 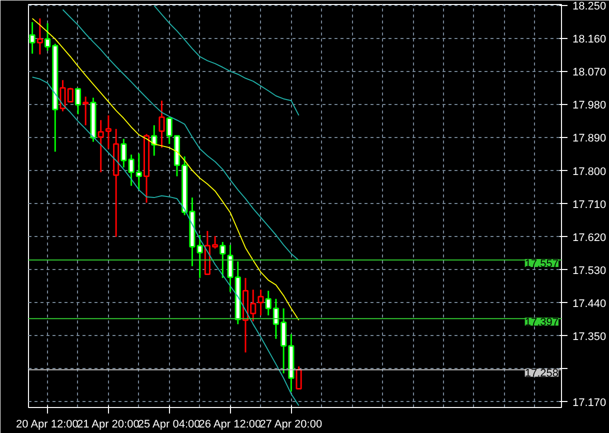 I want to click on y-tick-label: 17.530, so click(x=589, y=270).